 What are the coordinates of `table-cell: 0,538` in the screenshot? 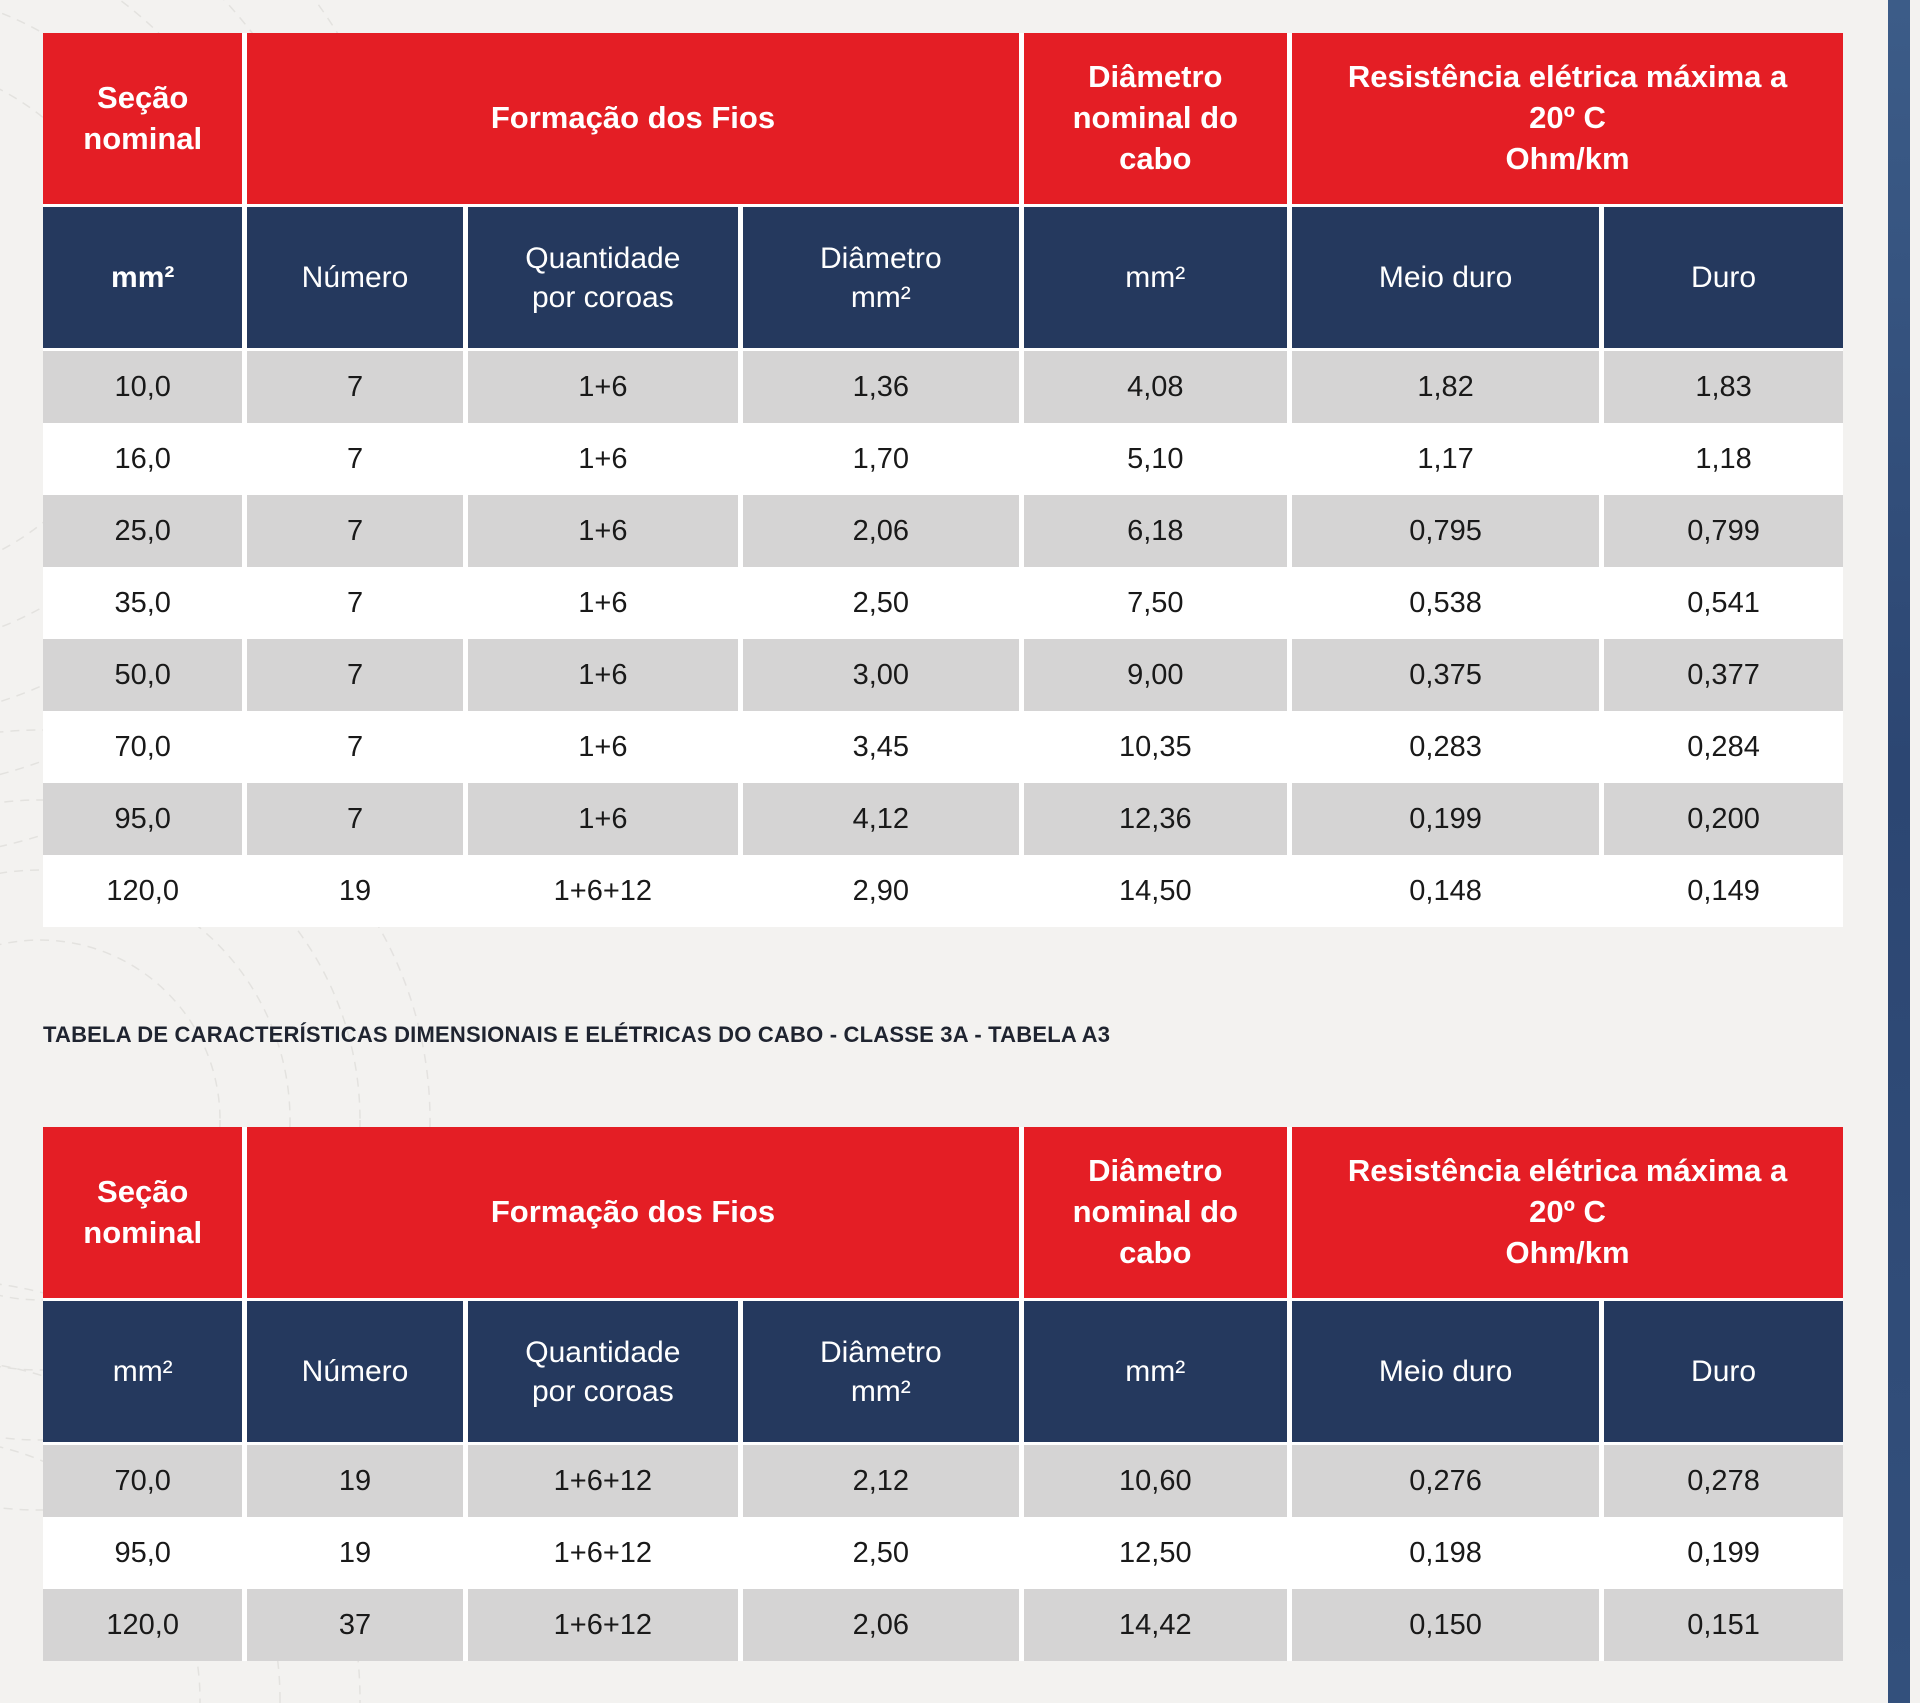 It's located at (1446, 603).